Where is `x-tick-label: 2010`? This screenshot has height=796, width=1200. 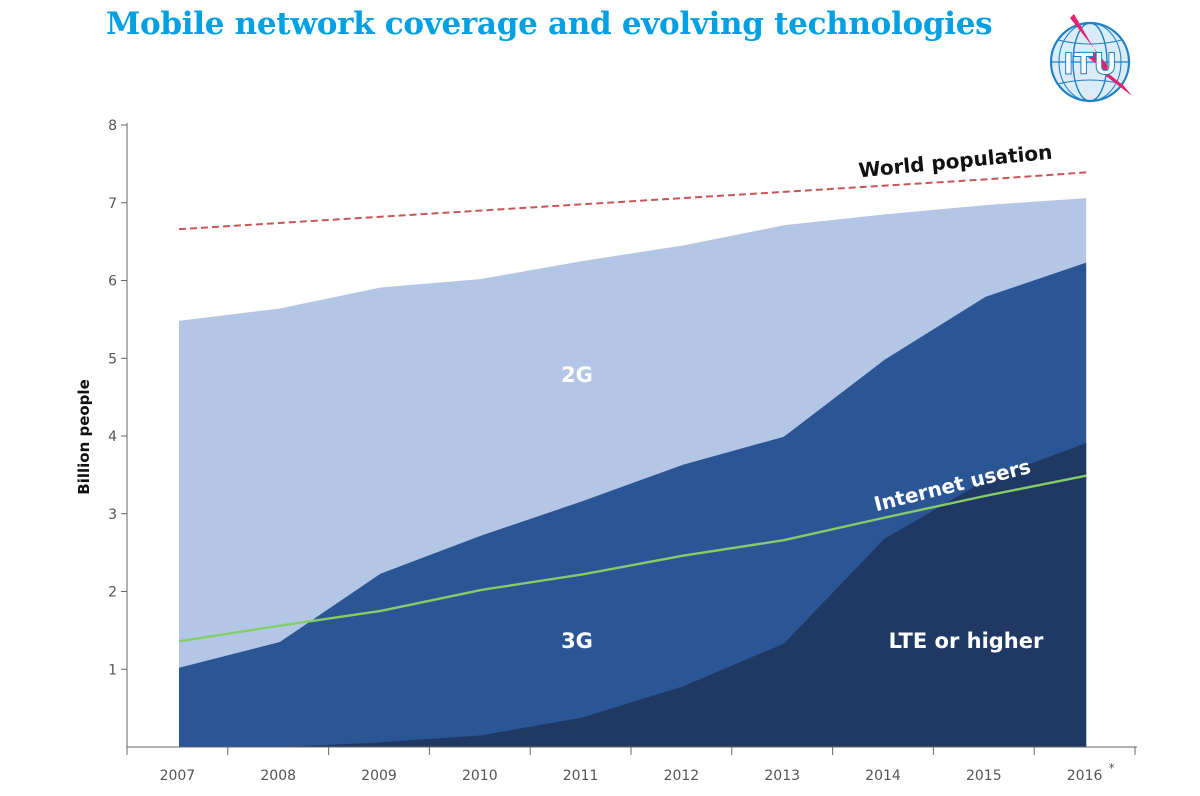 x-tick-label: 2010 is located at coordinates (480, 776).